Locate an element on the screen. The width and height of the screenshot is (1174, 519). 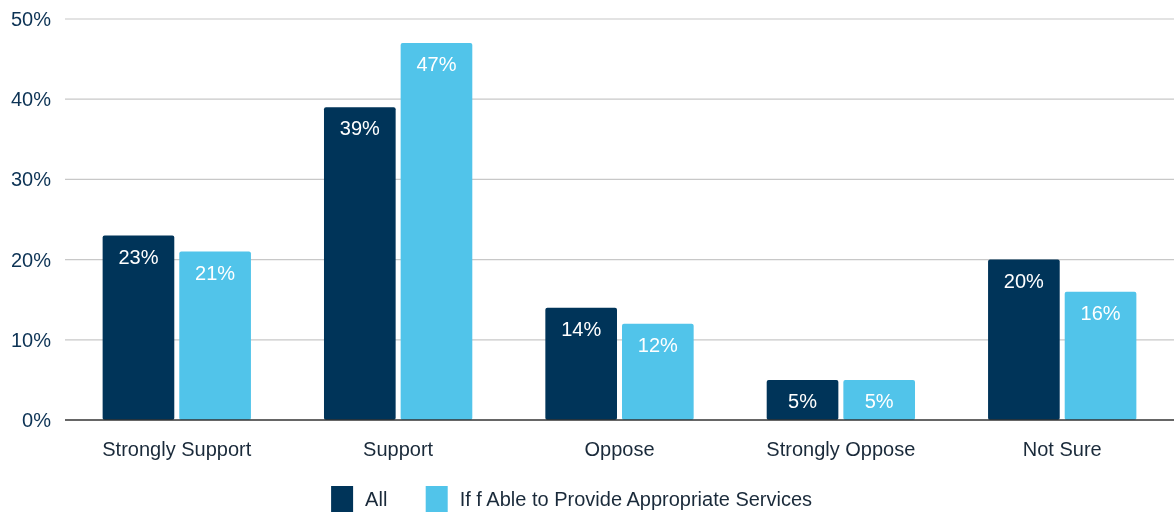
data-label: 12% is located at coordinates (658, 344).